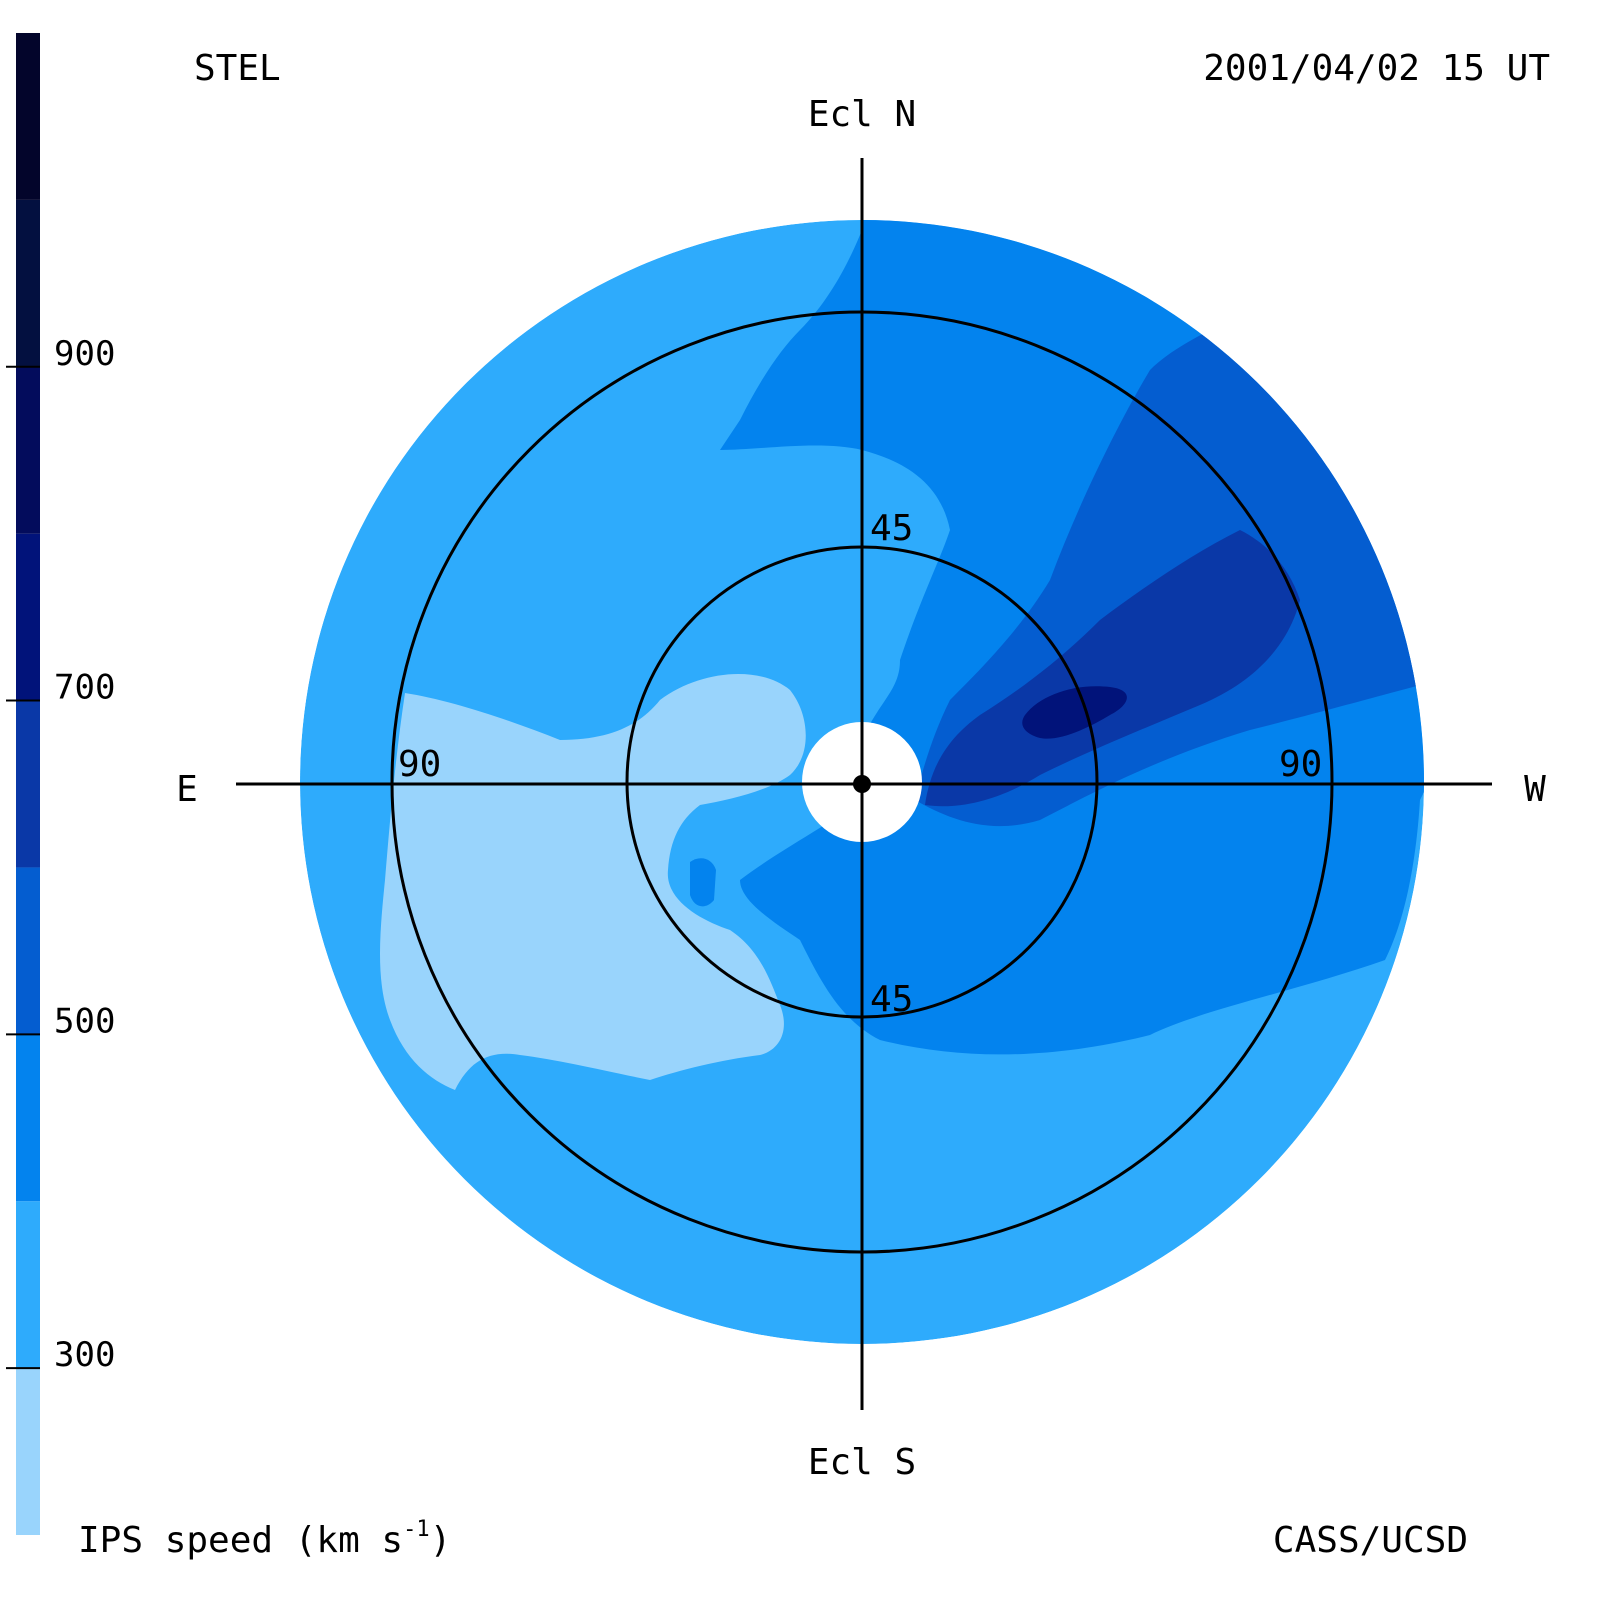  Describe the element at coordinates (84, 1021) in the screenshot. I see `colorbar-tick-label-500: 500` at that location.